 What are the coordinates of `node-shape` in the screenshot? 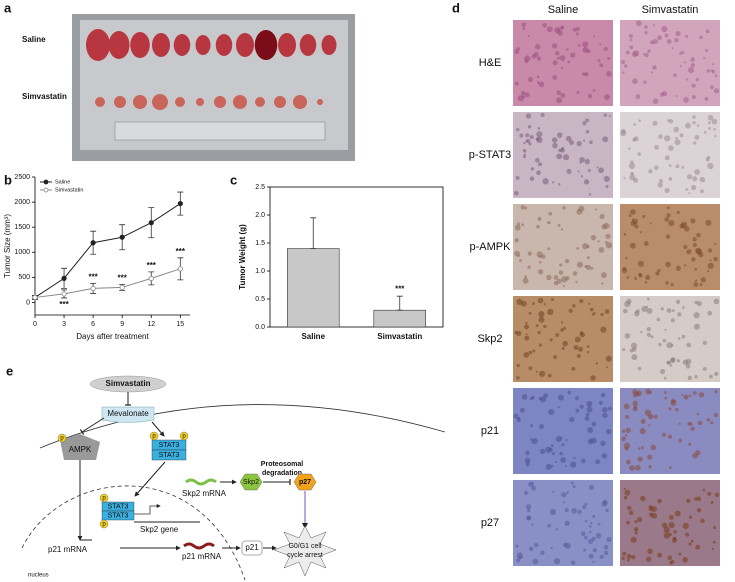 It's located at (169, 455).